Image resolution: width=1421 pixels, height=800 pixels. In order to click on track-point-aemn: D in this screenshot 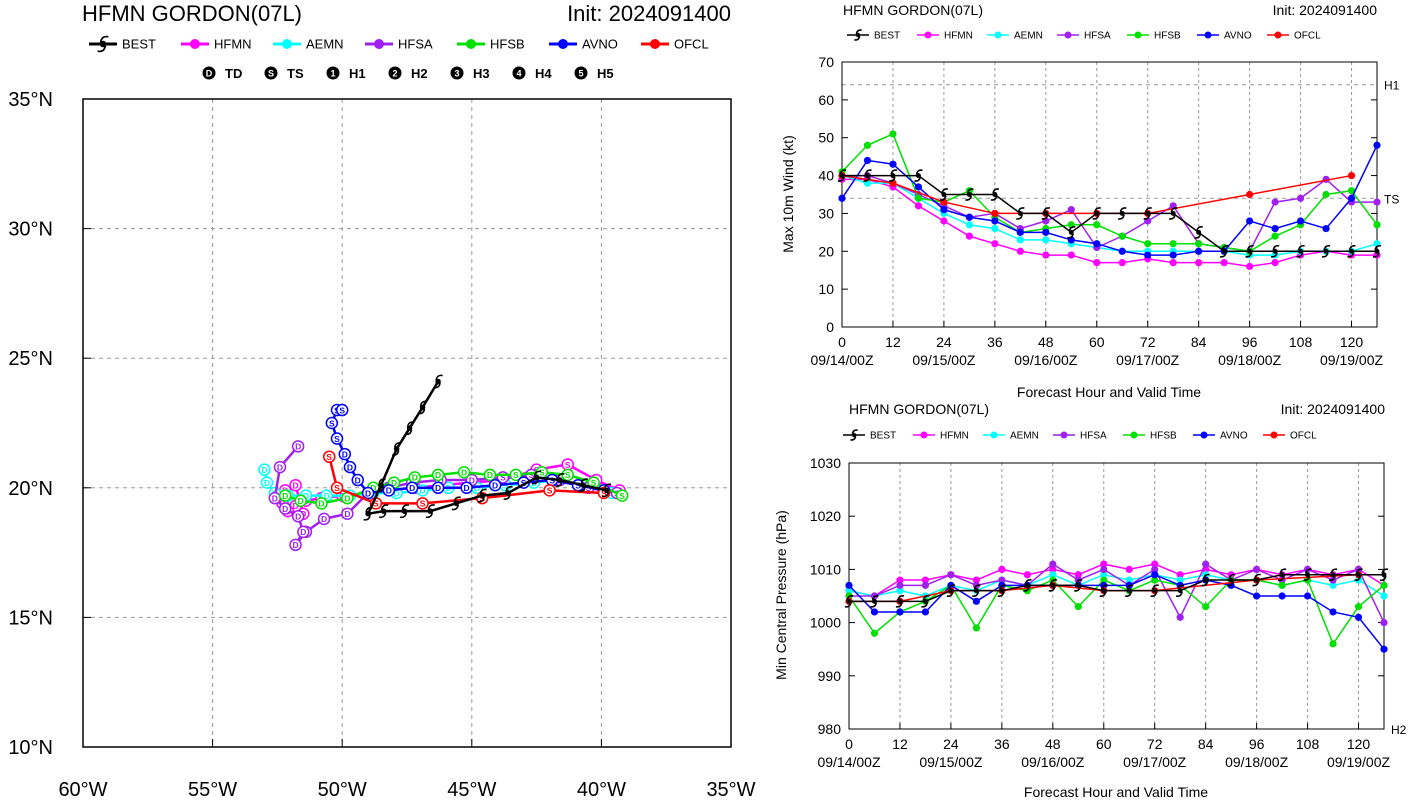, I will do `click(264, 469)`.